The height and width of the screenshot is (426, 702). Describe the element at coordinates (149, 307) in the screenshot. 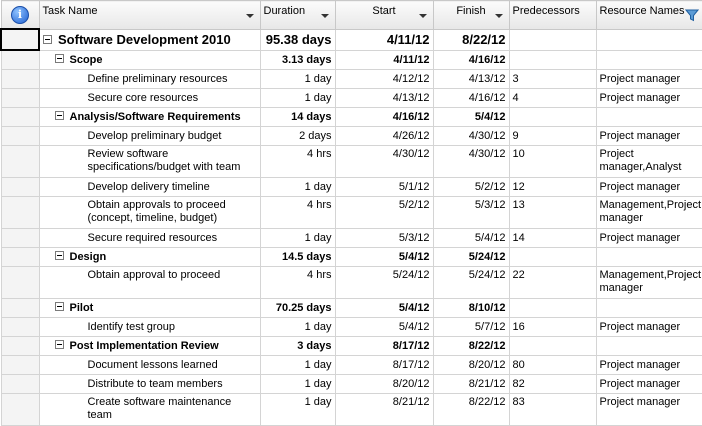

I see `task-name-cell: Pilot` at that location.